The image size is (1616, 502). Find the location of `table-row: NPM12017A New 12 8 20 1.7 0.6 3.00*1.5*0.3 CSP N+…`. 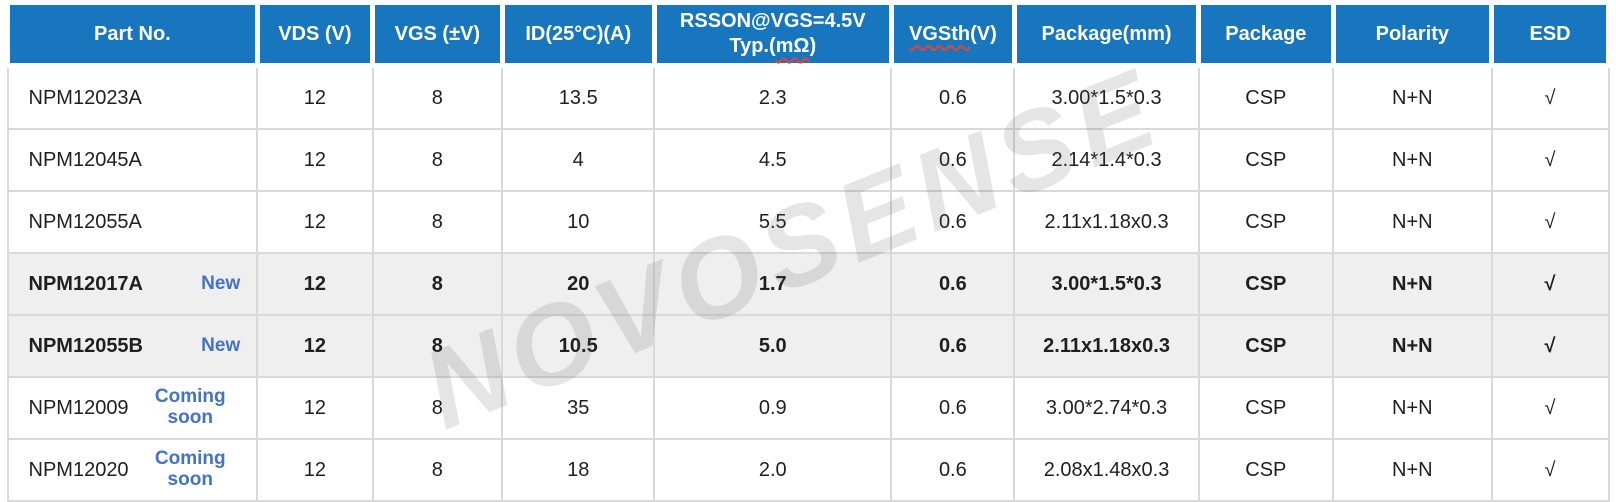

table-row: NPM12017A New 12 8 20 1.7 0.6 3.00*1.5*0.3 CSP N+… is located at coordinates (808, 284).